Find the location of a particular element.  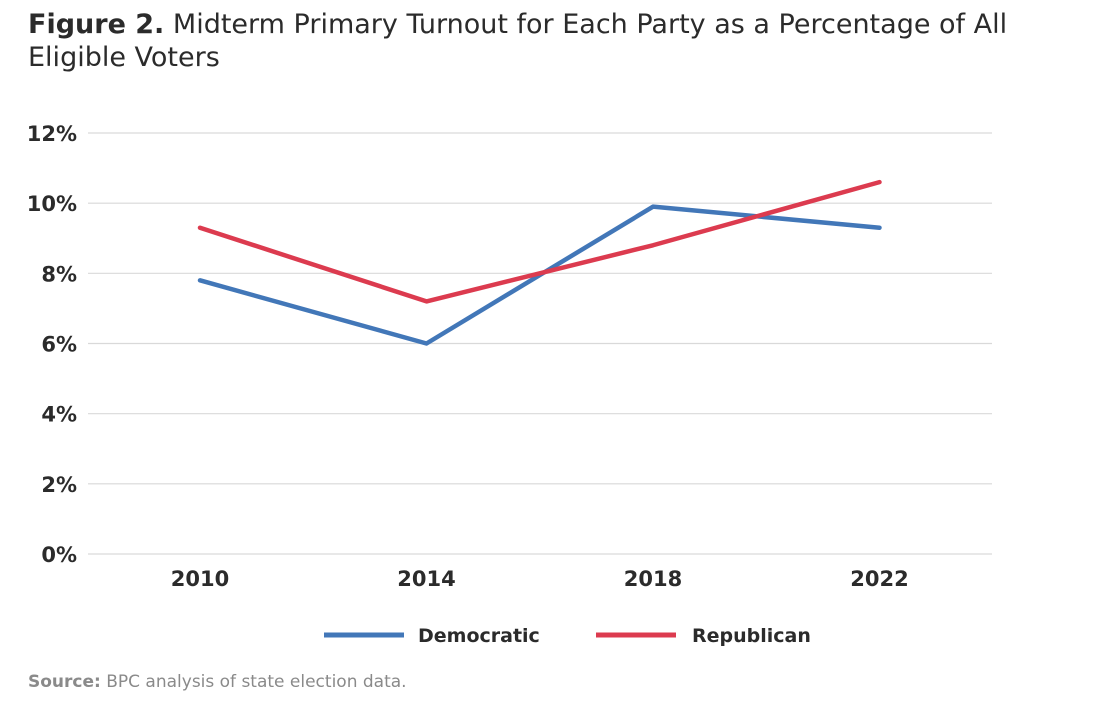

y-tick-label: 10% is located at coordinates (52, 204).